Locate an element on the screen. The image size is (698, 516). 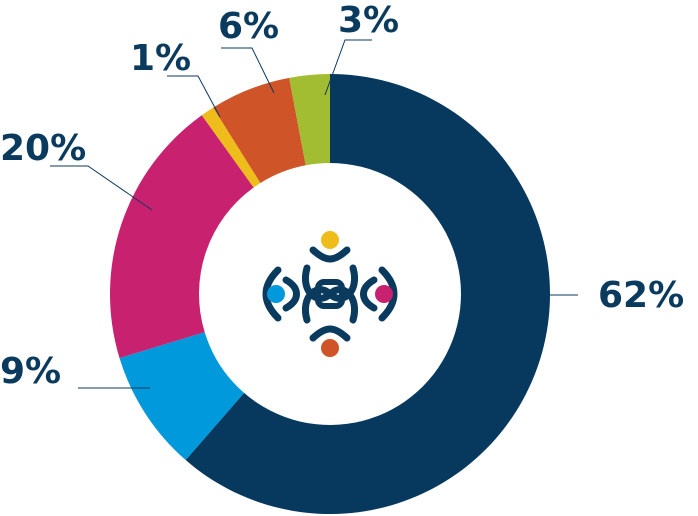
label-62: 62% is located at coordinates (641, 295).